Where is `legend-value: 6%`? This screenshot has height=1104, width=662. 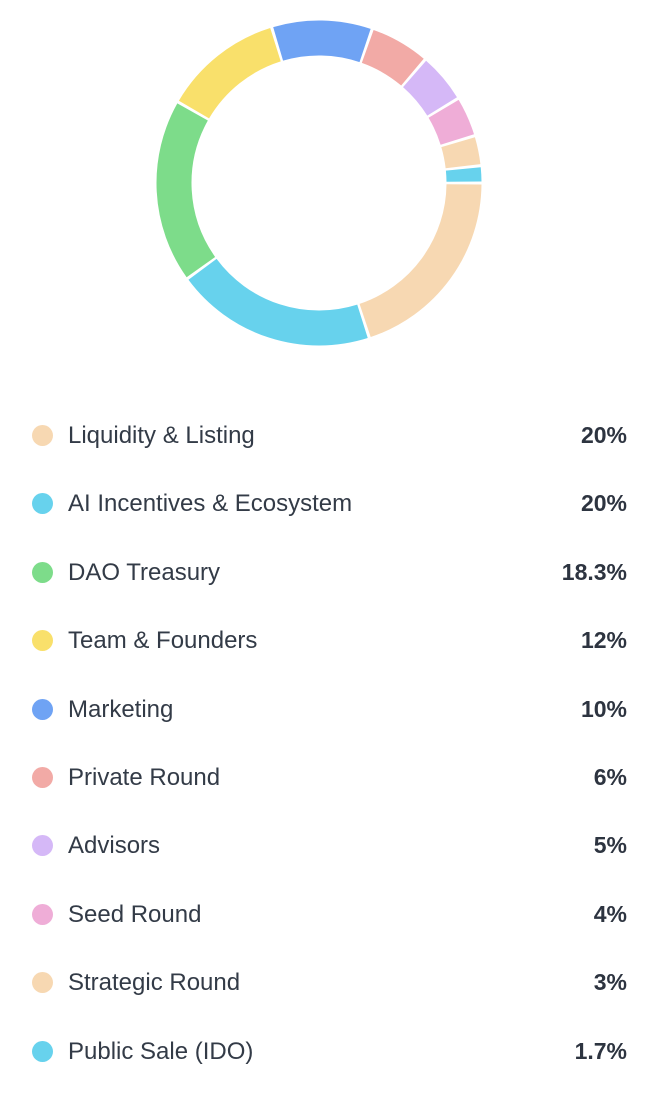
legend-value: 6% is located at coordinates (610, 776).